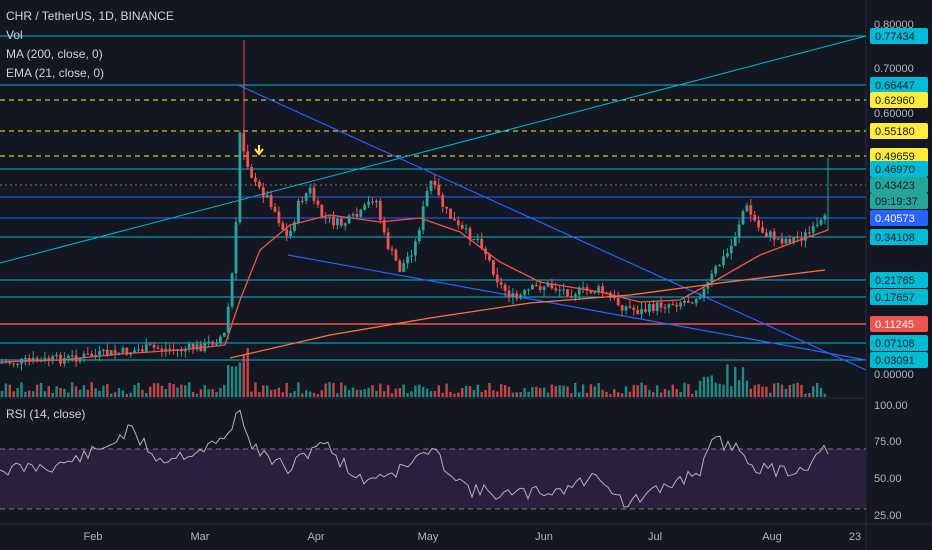 The height and width of the screenshot is (550, 932). I want to click on rsi-tick-label: 25.00, so click(888, 516).